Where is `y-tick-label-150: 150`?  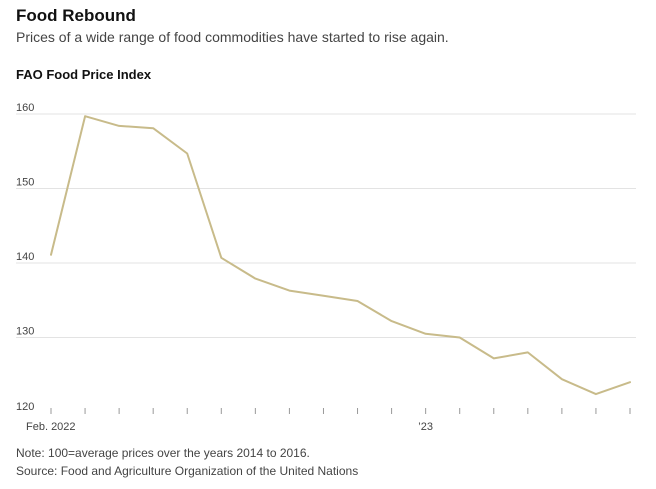
y-tick-label-150: 150 is located at coordinates (25, 183).